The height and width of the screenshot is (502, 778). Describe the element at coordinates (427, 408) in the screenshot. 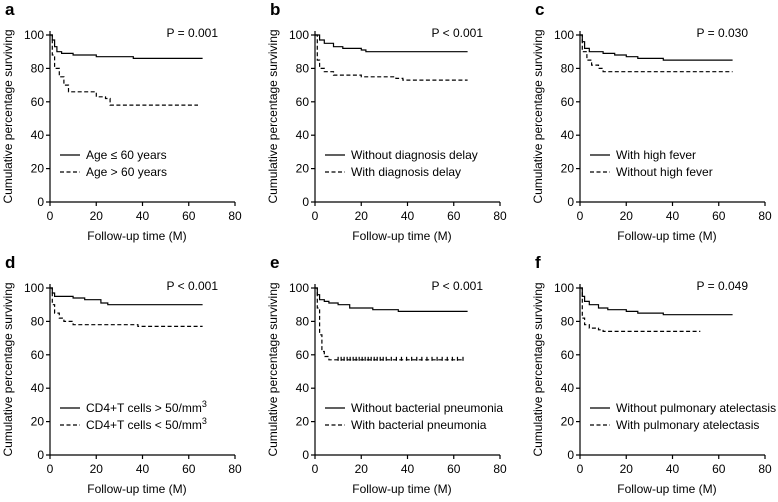

I see `legend-label: Without bacterial pneumonia` at that location.